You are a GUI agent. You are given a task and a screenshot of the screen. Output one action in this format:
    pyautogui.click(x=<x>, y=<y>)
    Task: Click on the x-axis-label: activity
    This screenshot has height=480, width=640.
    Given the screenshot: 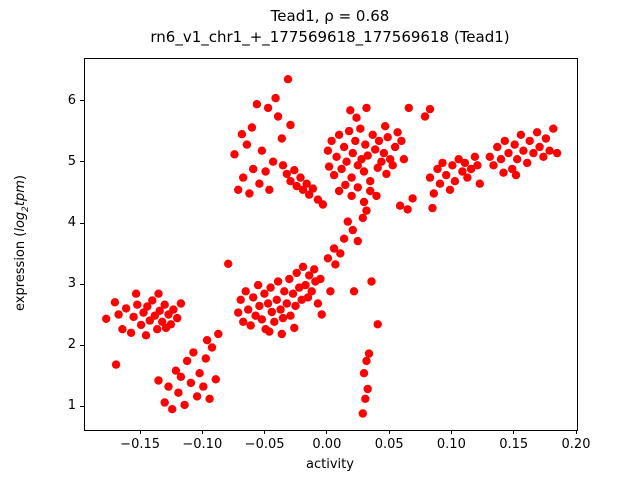 What is the action you would take?
    pyautogui.click(x=330, y=464)
    